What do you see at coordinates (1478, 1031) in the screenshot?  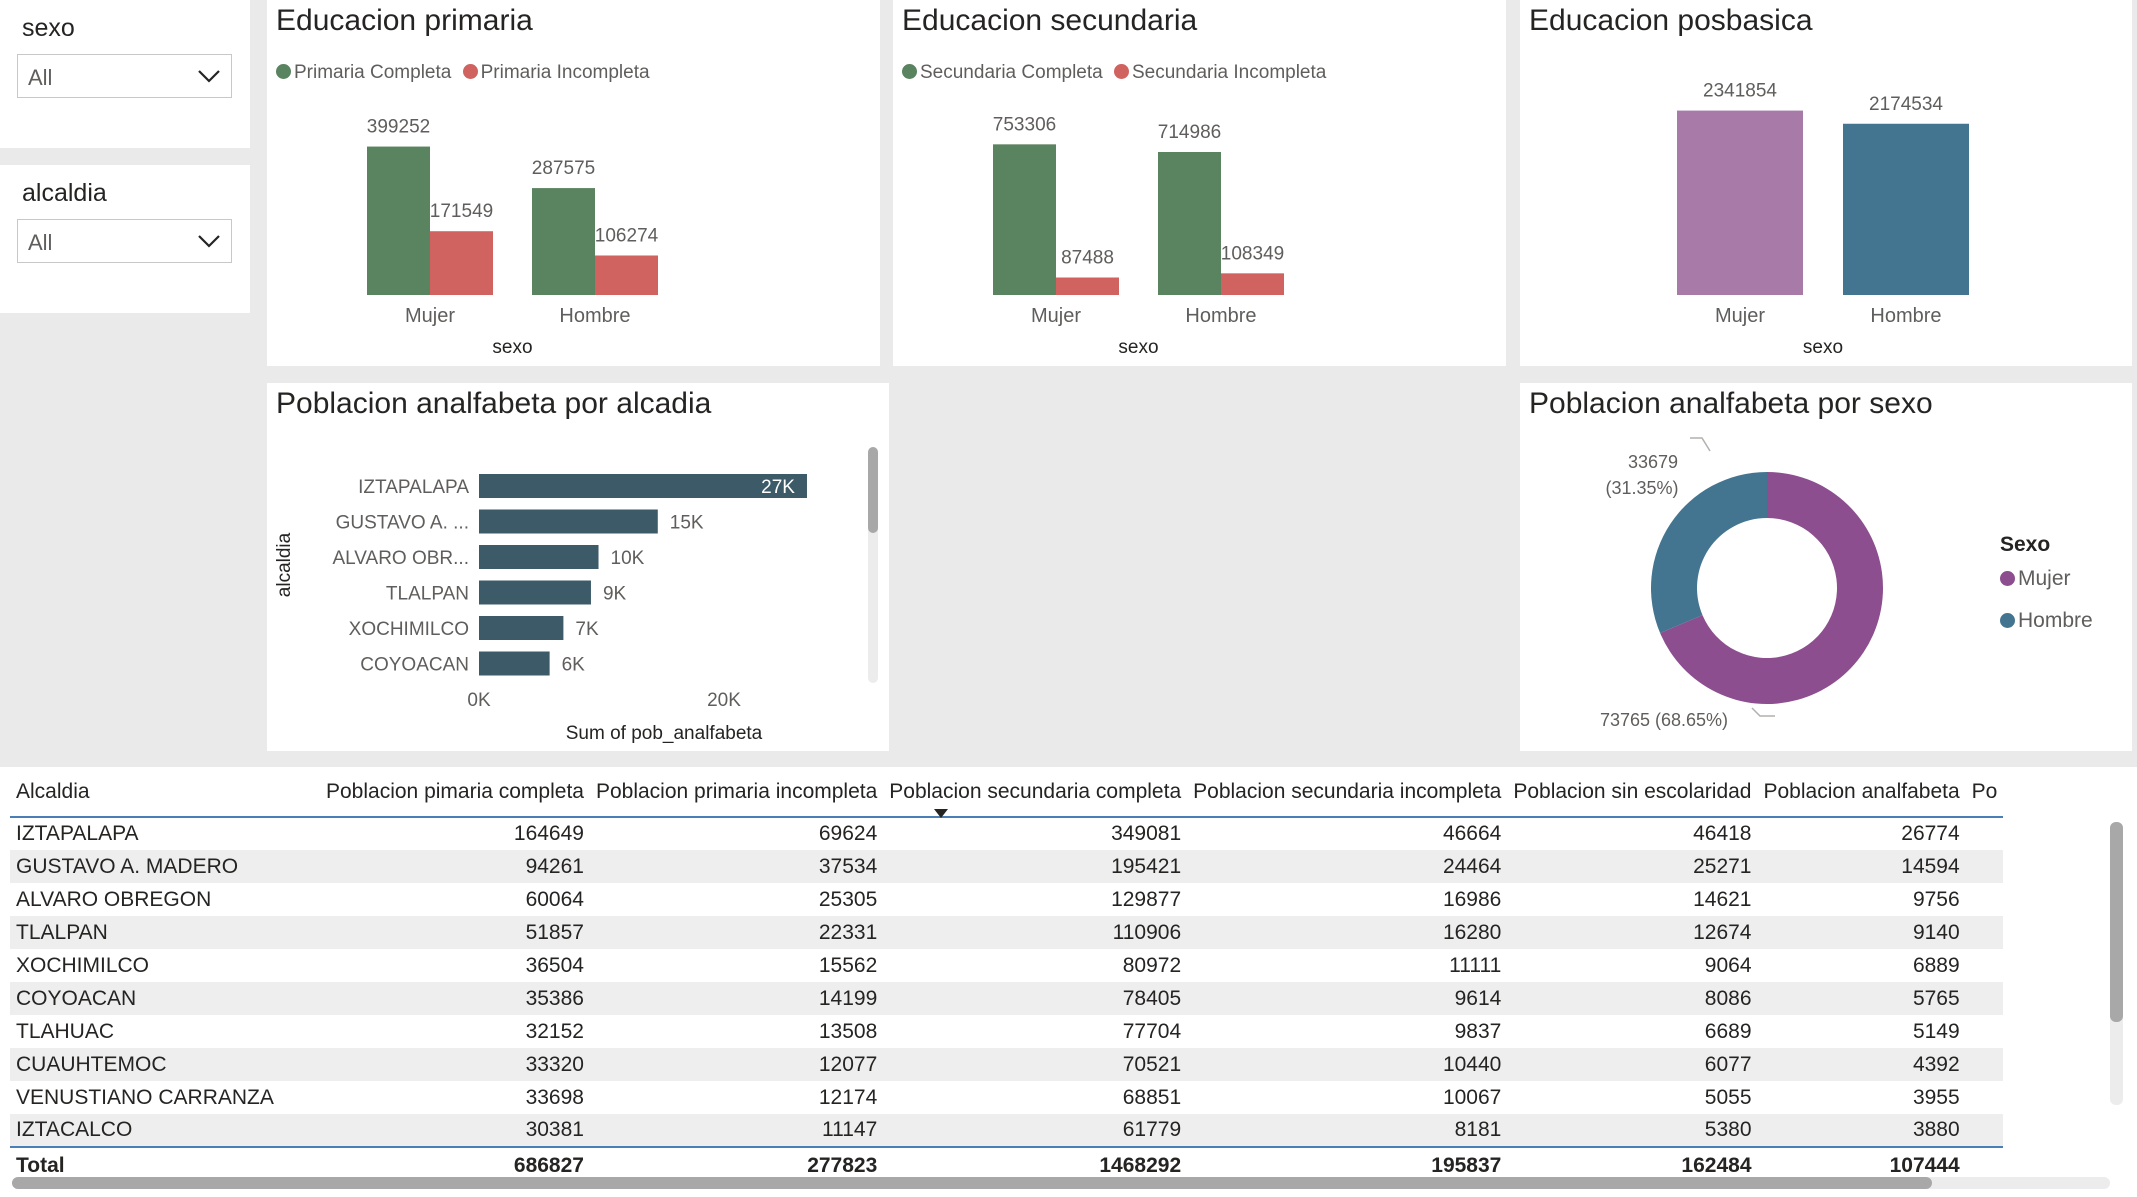 I see `table-cell: 9837` at bounding box center [1478, 1031].